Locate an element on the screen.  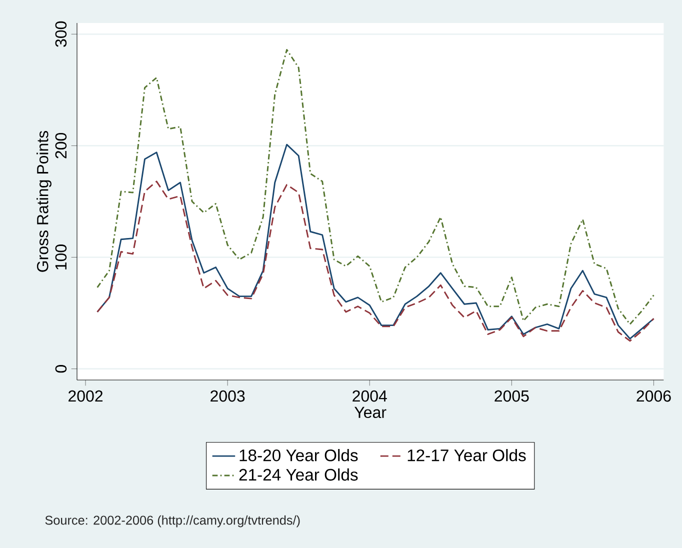
x-tick-label: 2005 is located at coordinates (511, 396).